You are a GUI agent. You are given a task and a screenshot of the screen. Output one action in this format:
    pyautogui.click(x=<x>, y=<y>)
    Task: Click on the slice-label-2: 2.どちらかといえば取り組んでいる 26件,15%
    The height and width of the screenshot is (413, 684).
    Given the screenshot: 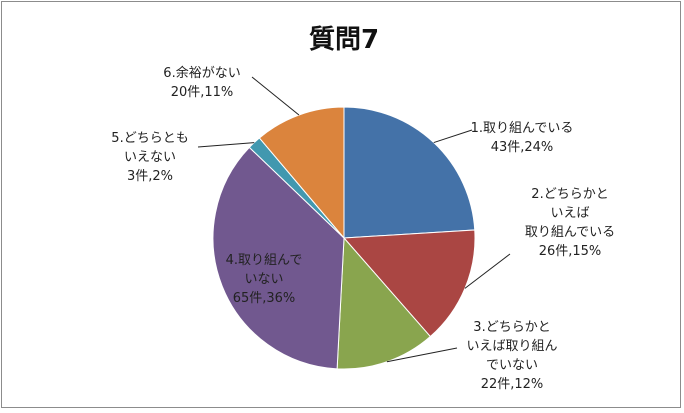 What is the action you would take?
    pyautogui.click(x=570, y=223)
    